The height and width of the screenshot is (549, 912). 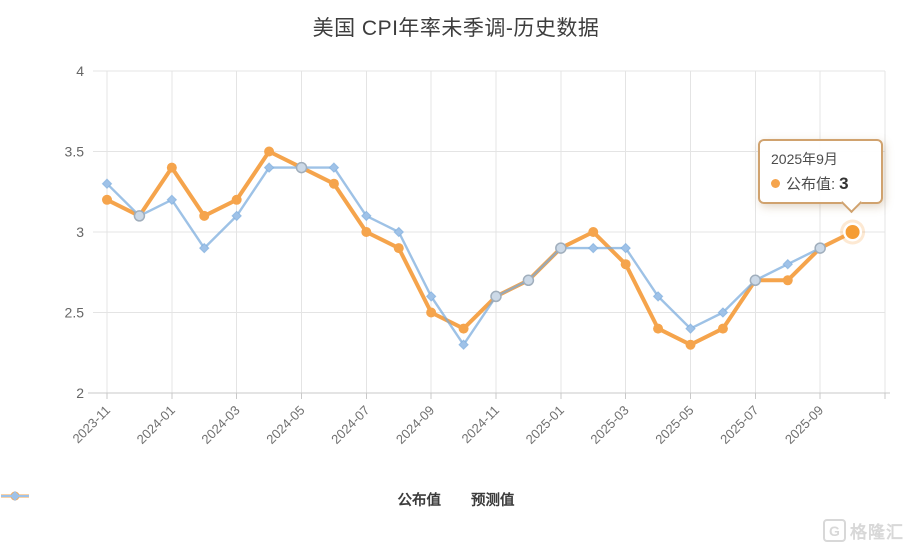 I want to click on legend-item-published: 公布值, so click(x=221, y=499).